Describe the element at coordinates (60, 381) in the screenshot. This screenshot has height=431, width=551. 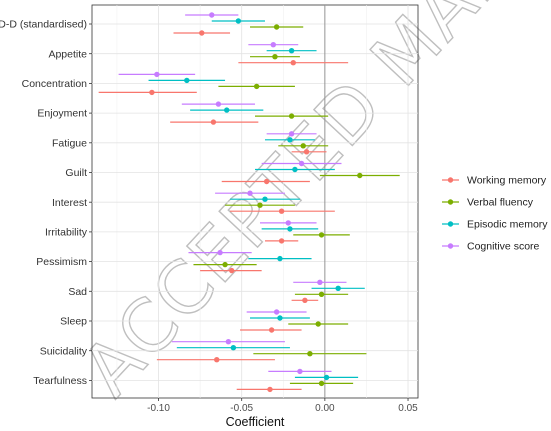
I see `y-tick-label: Tearfulness` at that location.